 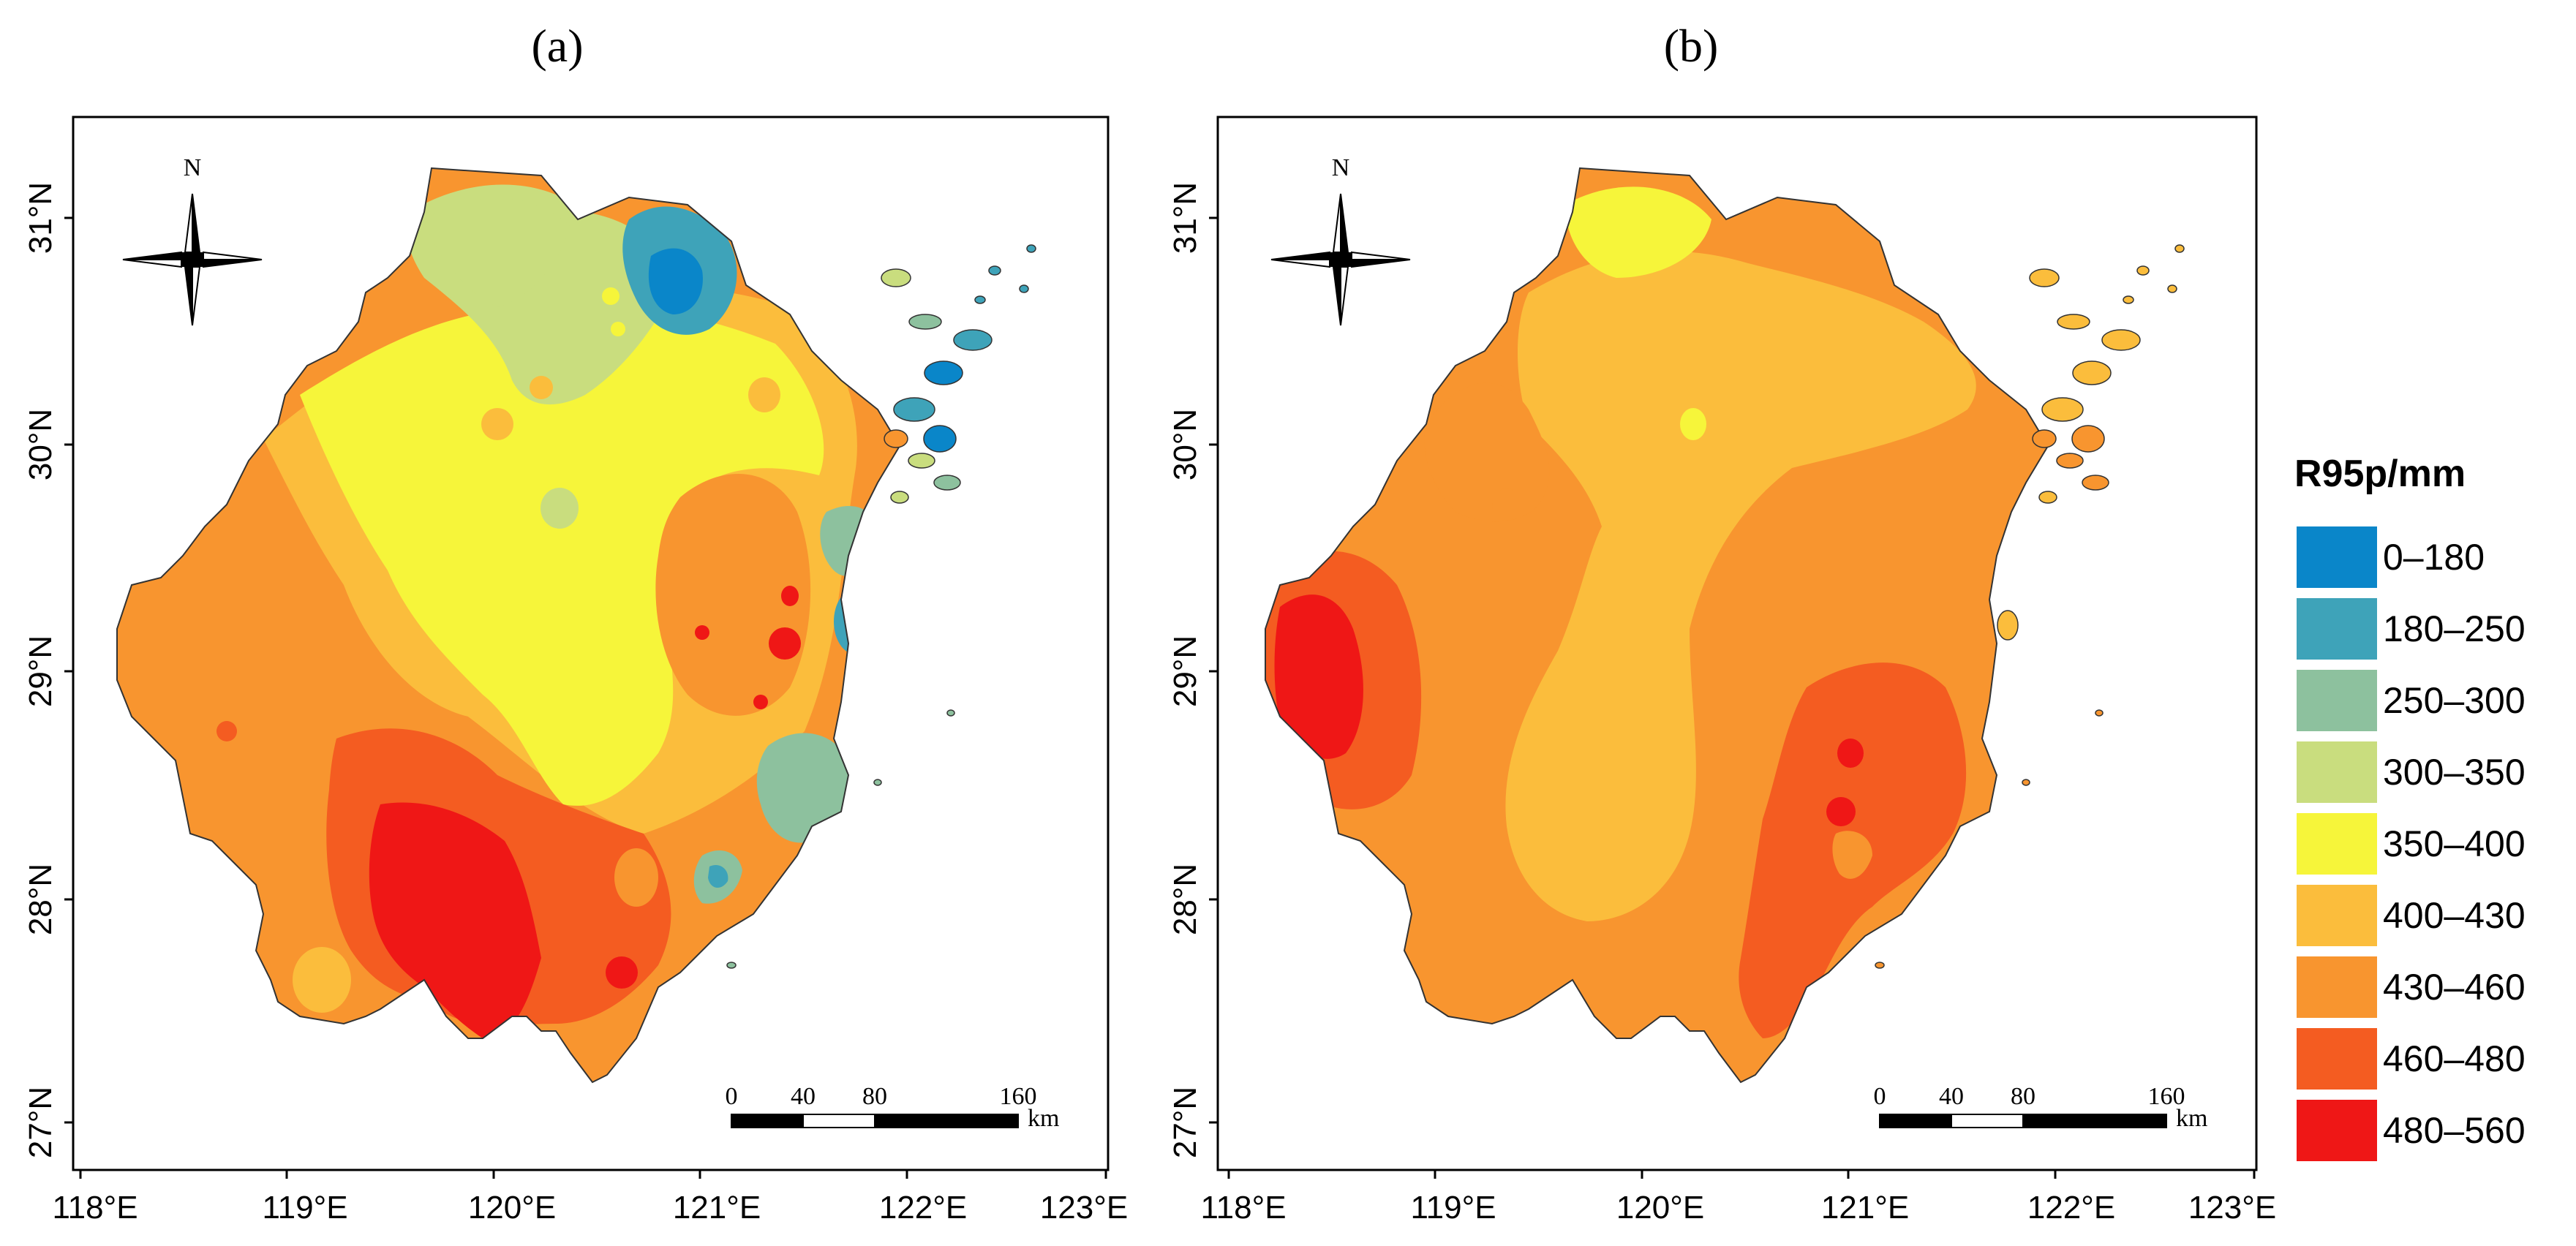 I want to click on y-tick-b: 30°N, so click(x=1185, y=444).